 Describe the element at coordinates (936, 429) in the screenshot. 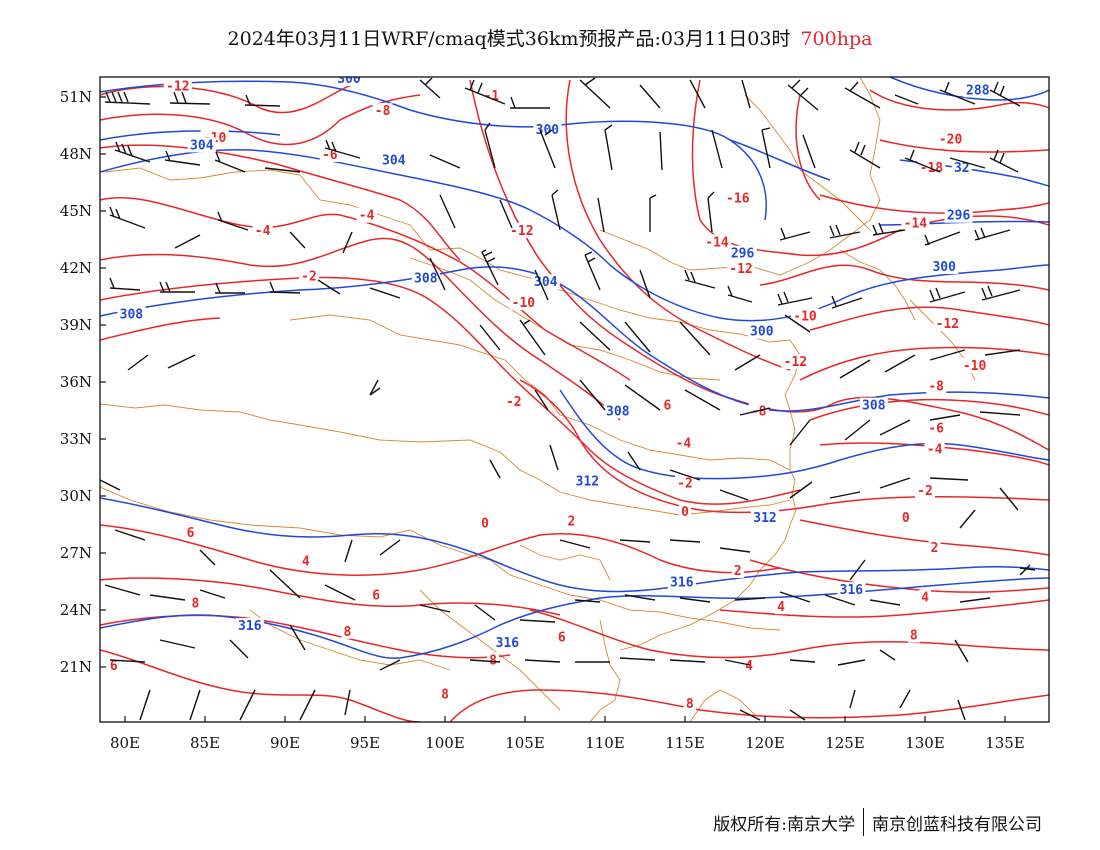

I see `temperature-label: -6` at that location.